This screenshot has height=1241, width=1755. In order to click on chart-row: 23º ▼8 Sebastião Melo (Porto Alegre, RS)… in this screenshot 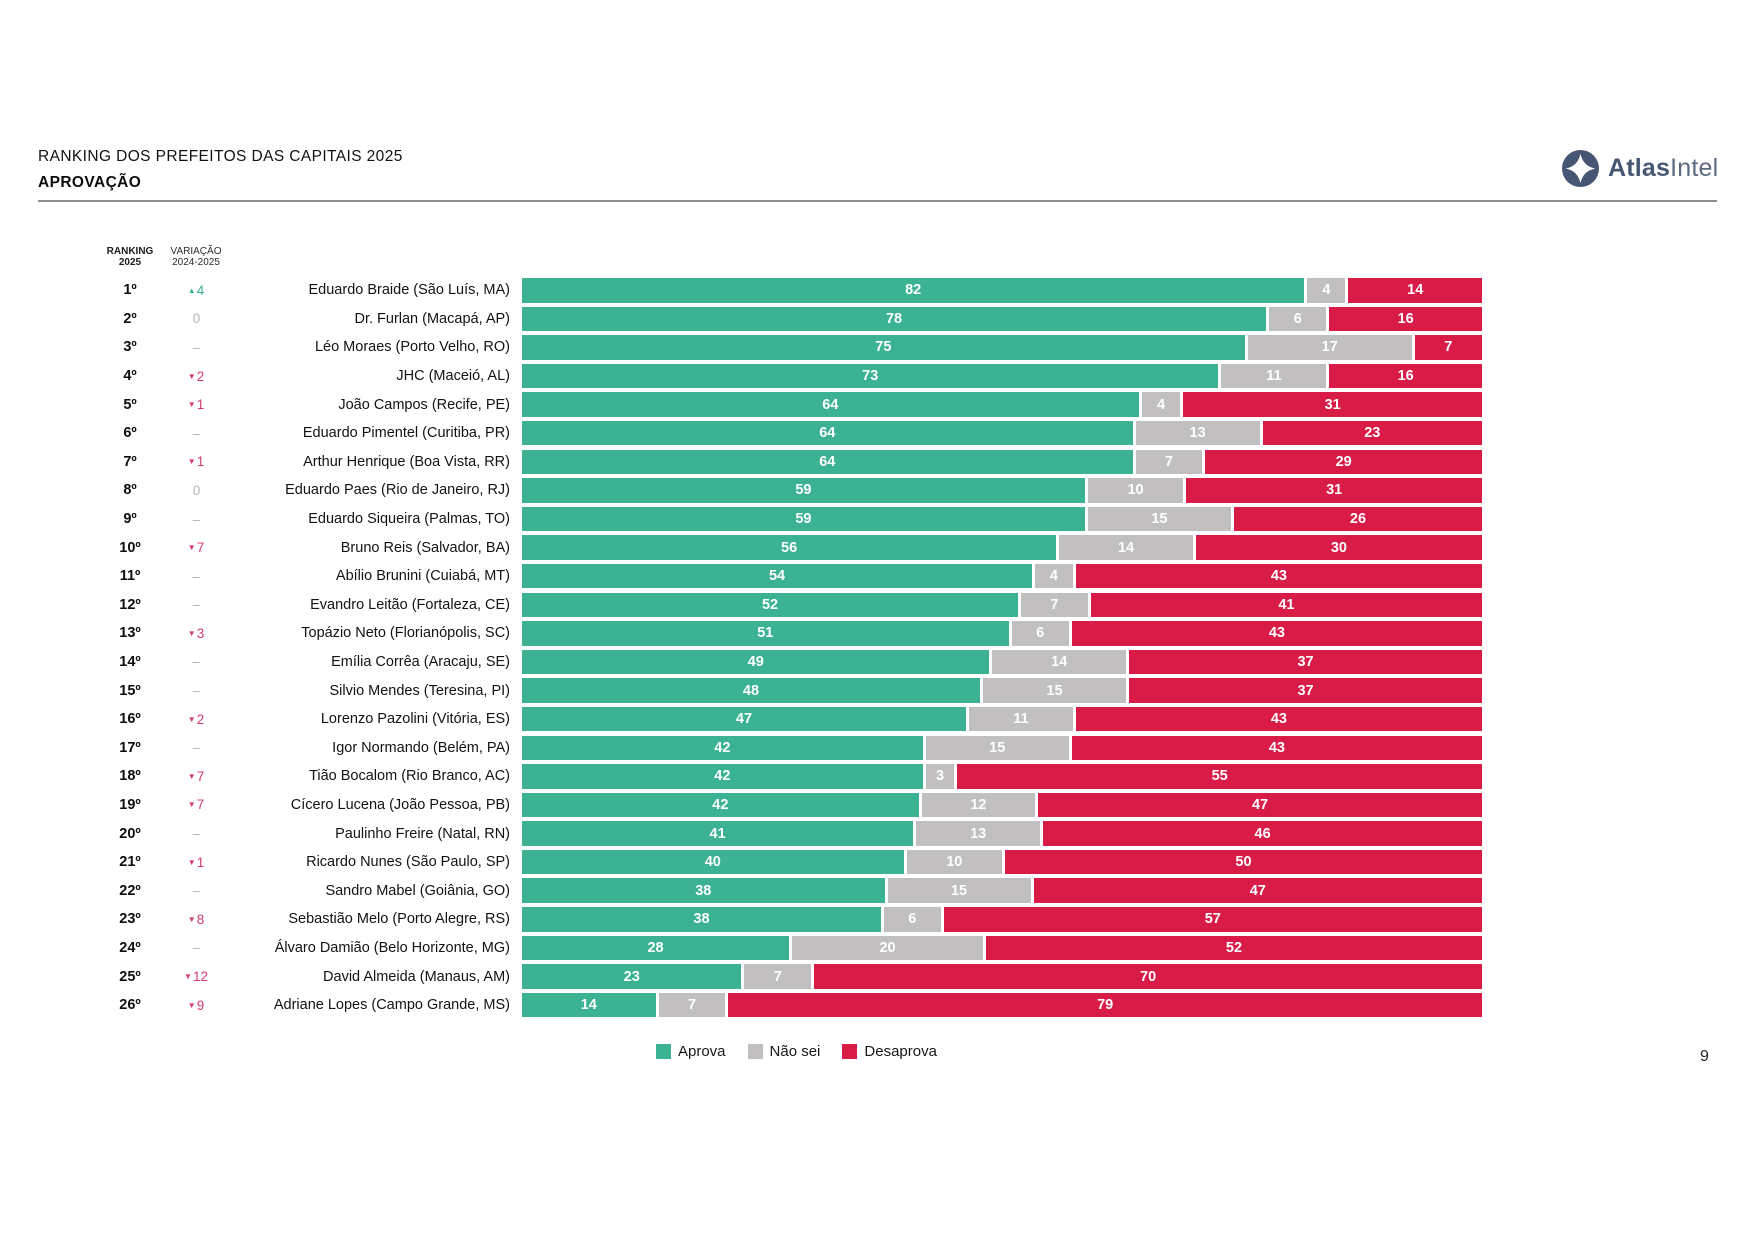, I will do `click(877, 919)`.